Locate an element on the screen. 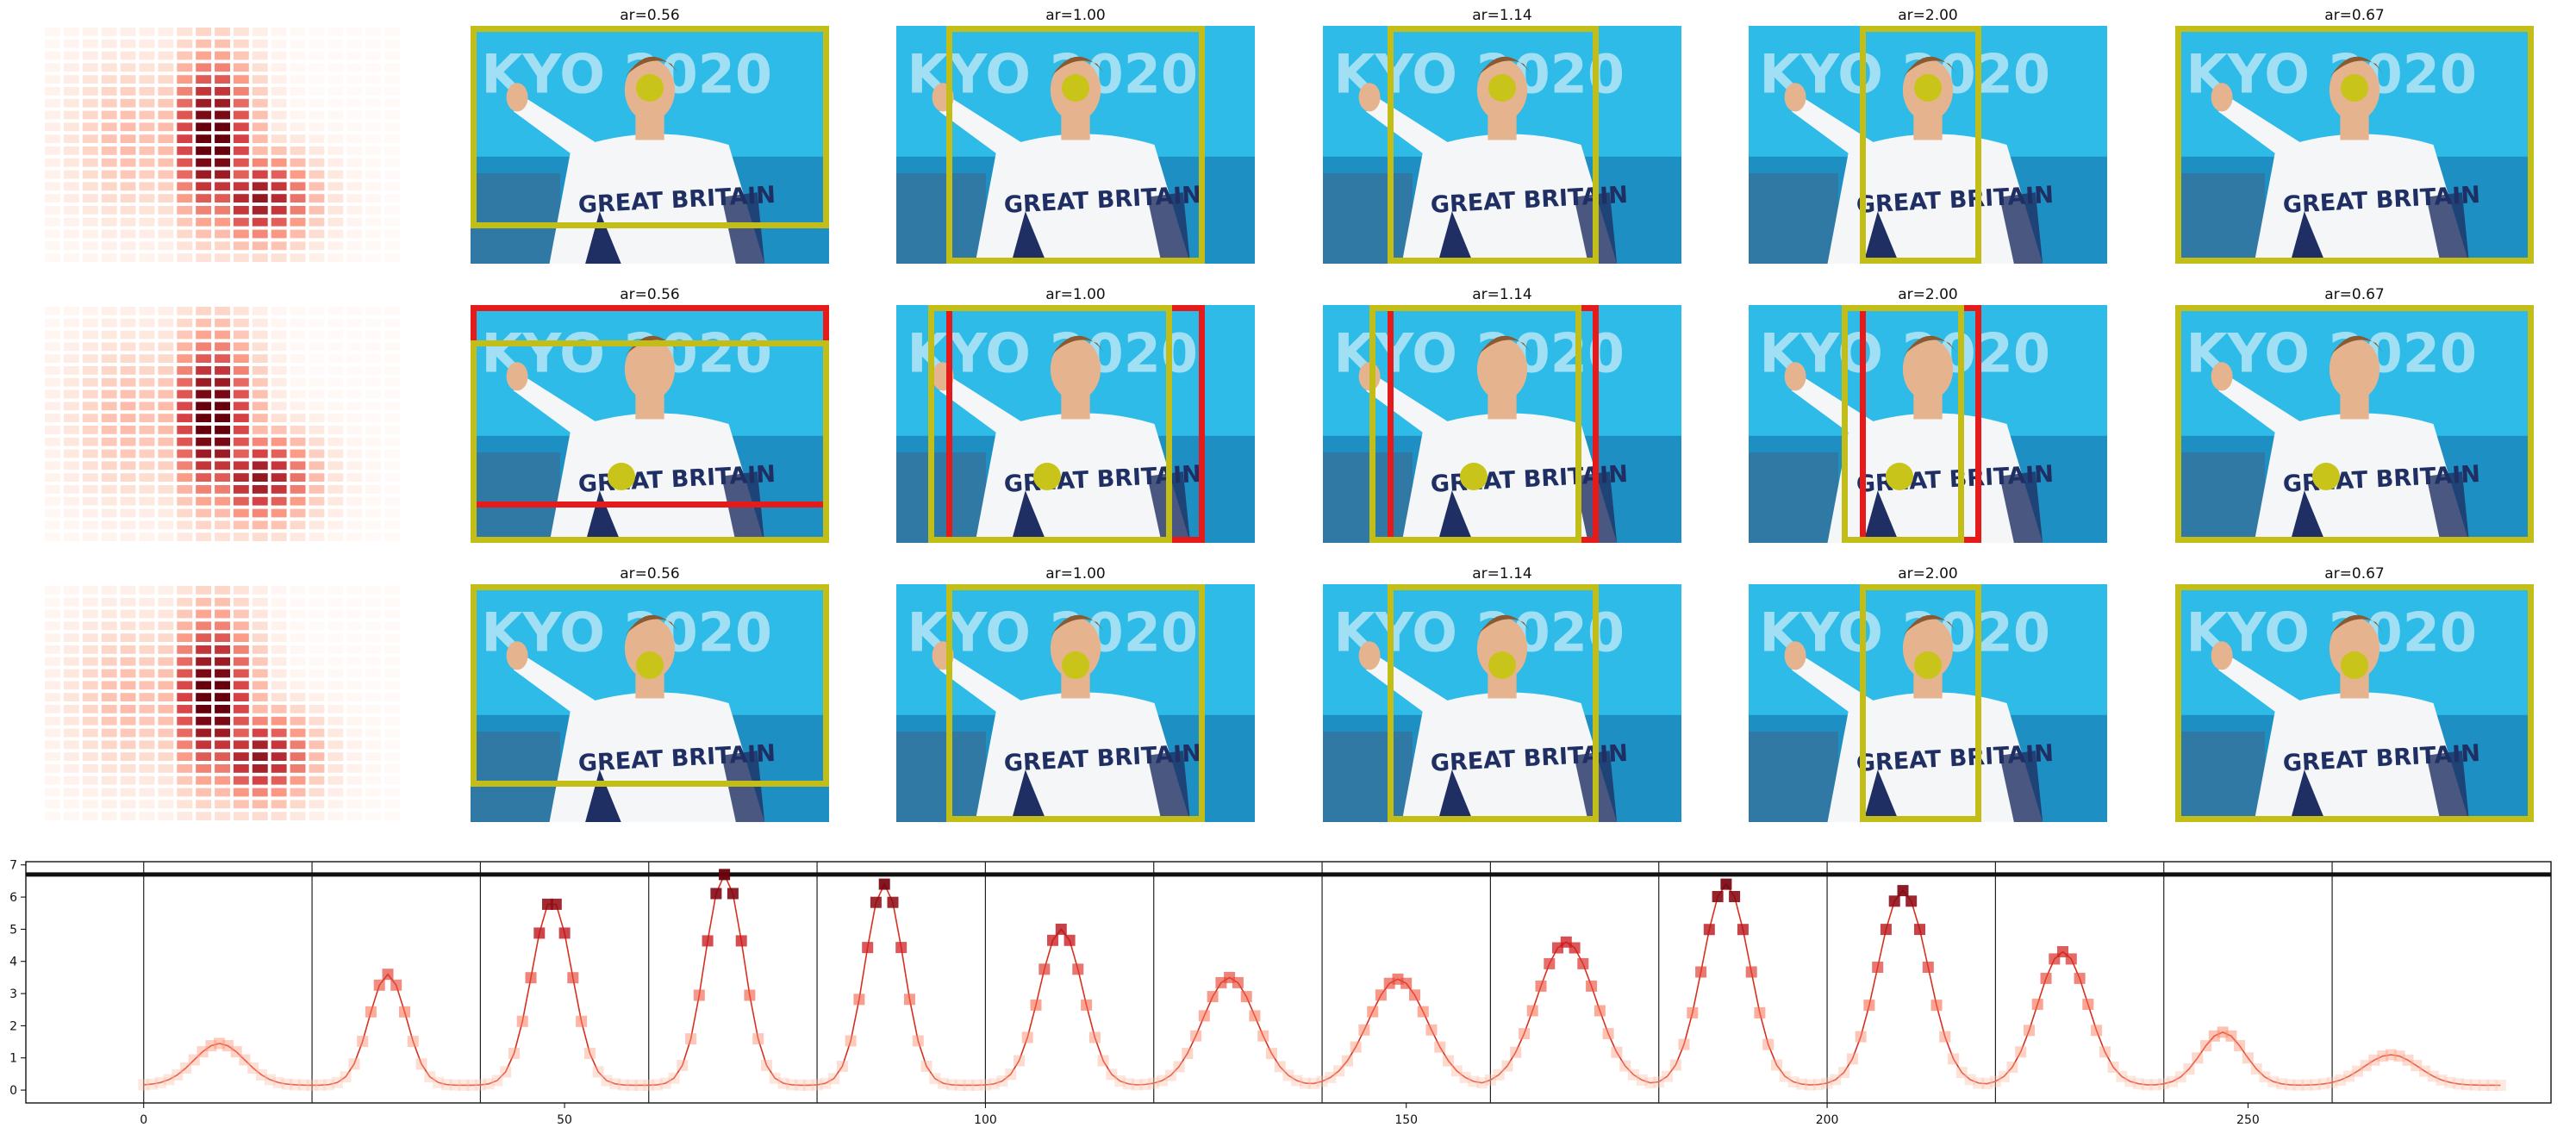 This screenshot has width=2576, height=1140. crop-aspect-title: ar=1.00 is located at coordinates (1075, 15).